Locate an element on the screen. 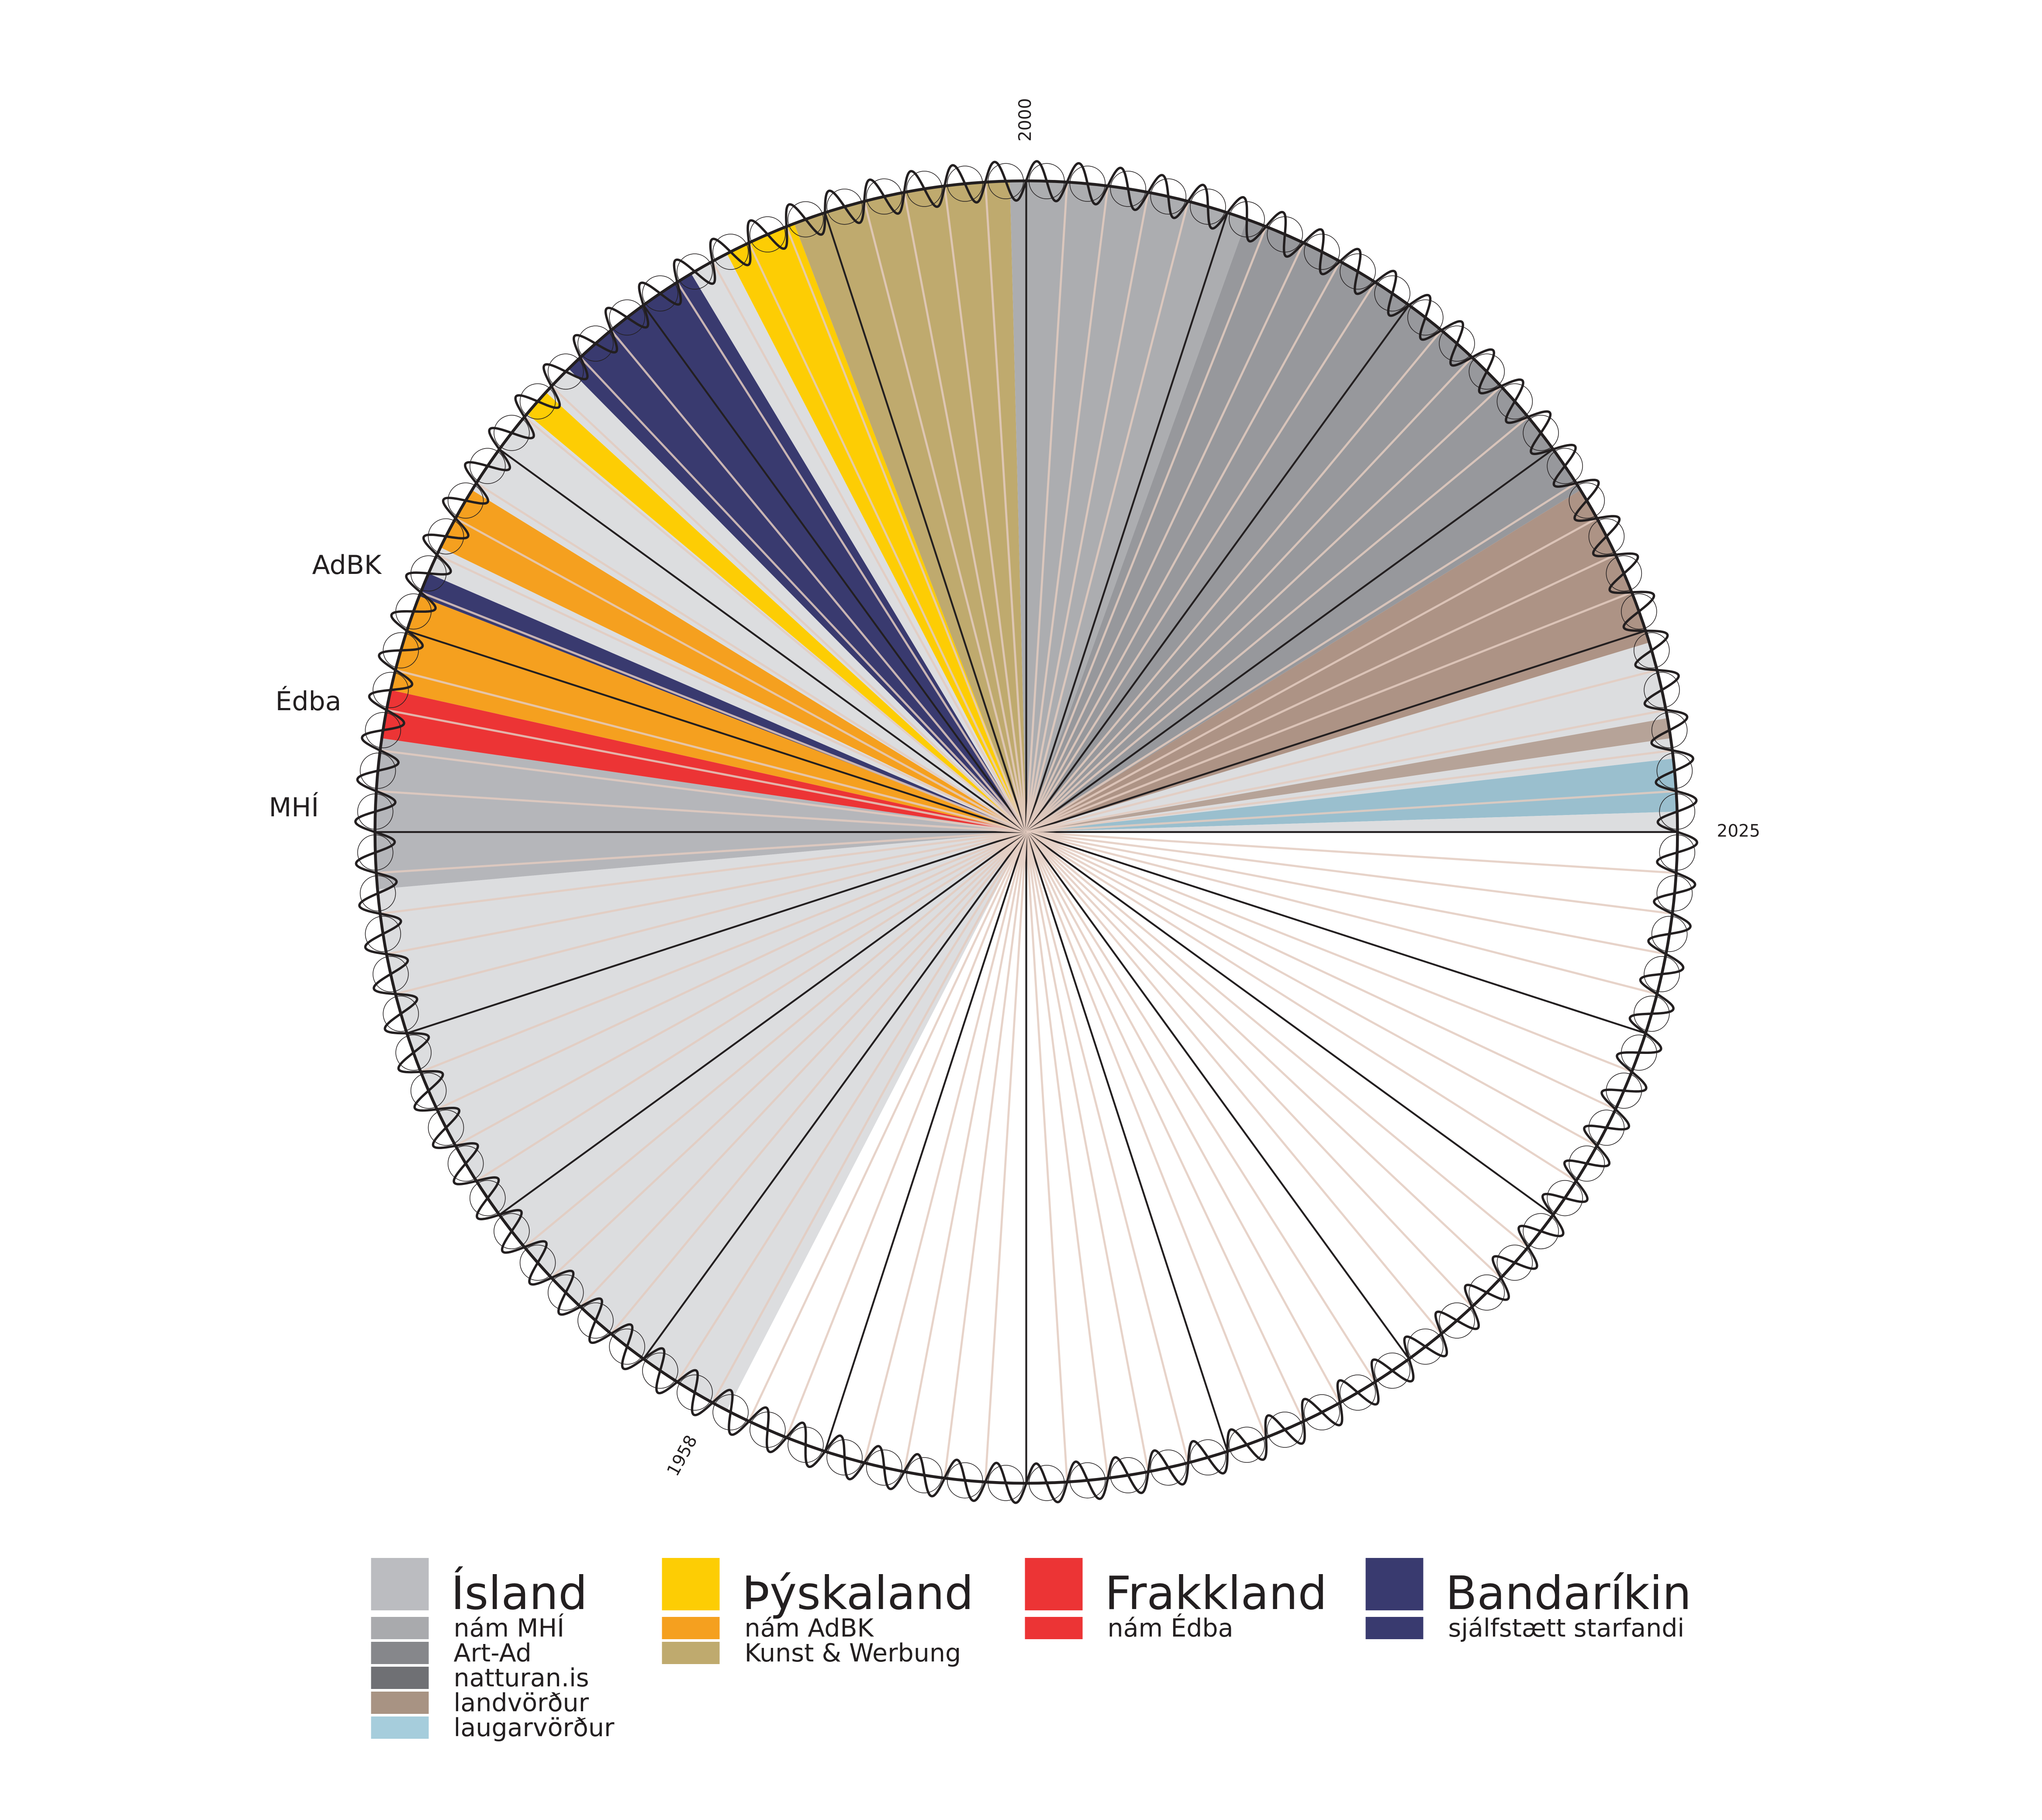  side-label: AdBK is located at coordinates (347, 565).